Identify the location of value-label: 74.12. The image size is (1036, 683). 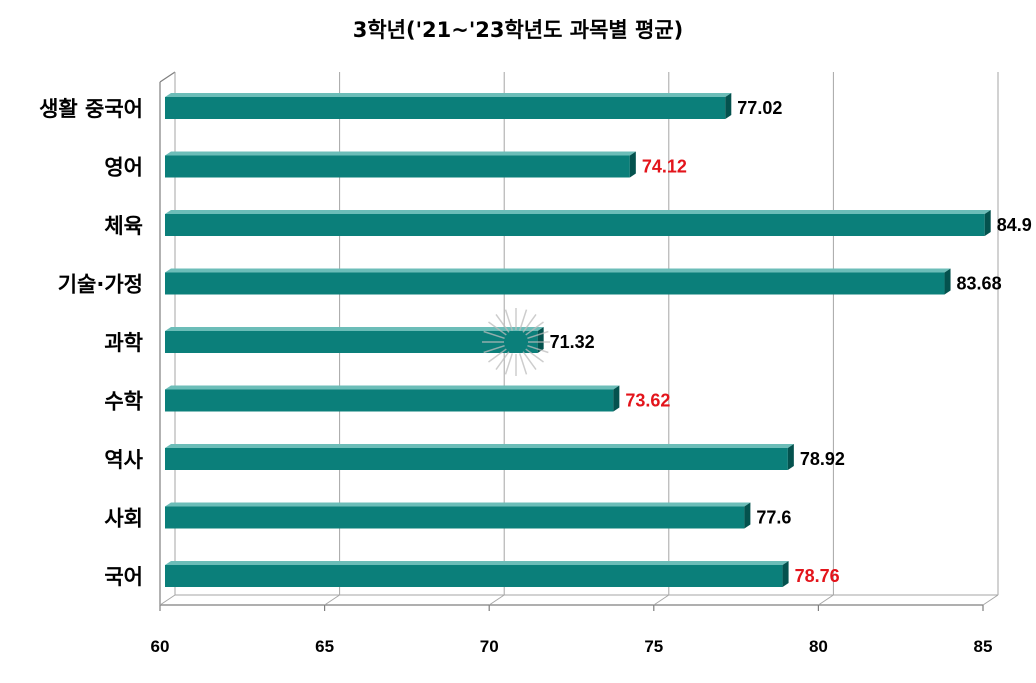
(664, 167).